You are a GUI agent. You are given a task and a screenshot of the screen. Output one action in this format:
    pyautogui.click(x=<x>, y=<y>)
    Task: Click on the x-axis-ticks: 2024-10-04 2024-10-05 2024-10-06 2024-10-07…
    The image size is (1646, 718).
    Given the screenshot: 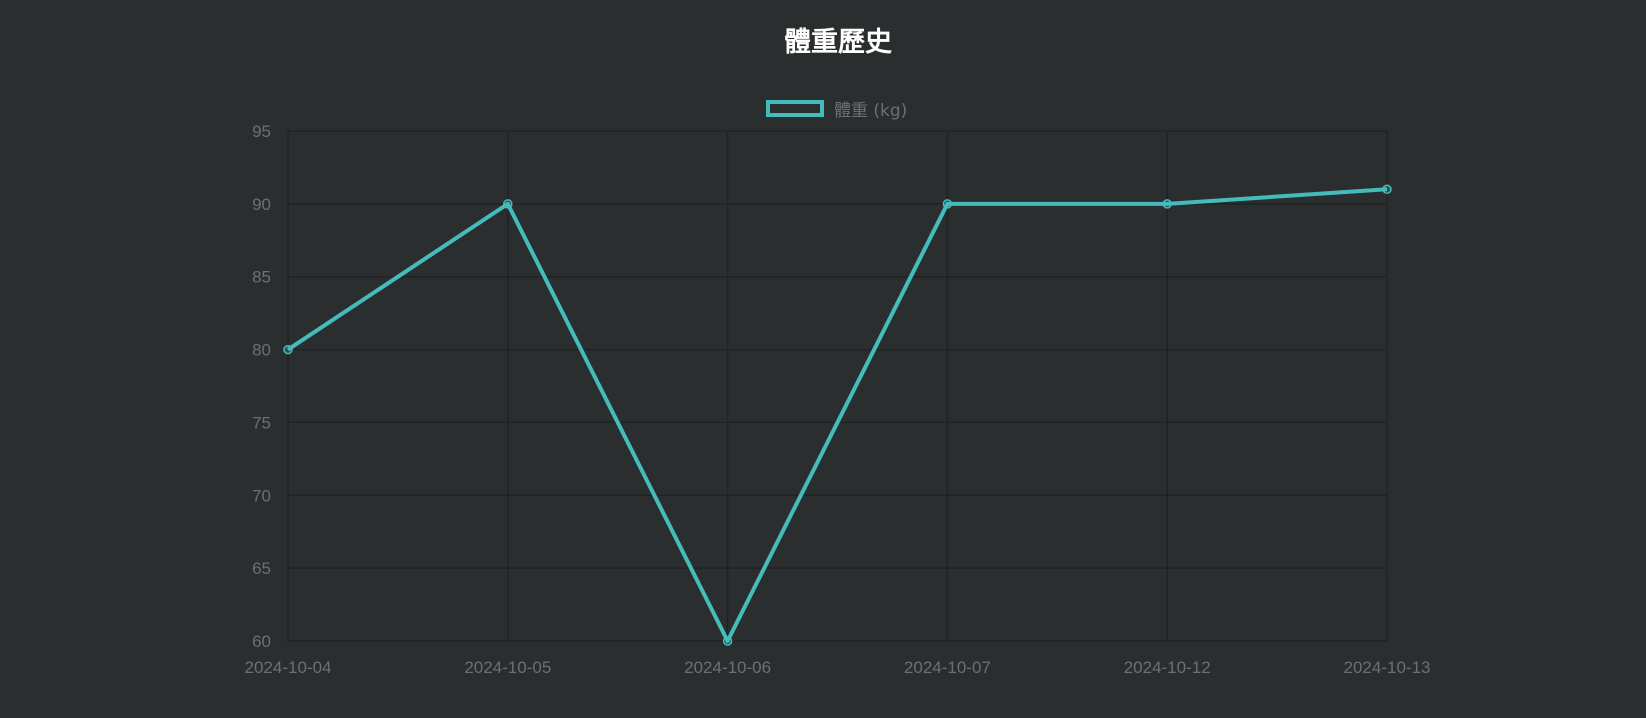 What is the action you would take?
    pyautogui.click(x=838, y=667)
    